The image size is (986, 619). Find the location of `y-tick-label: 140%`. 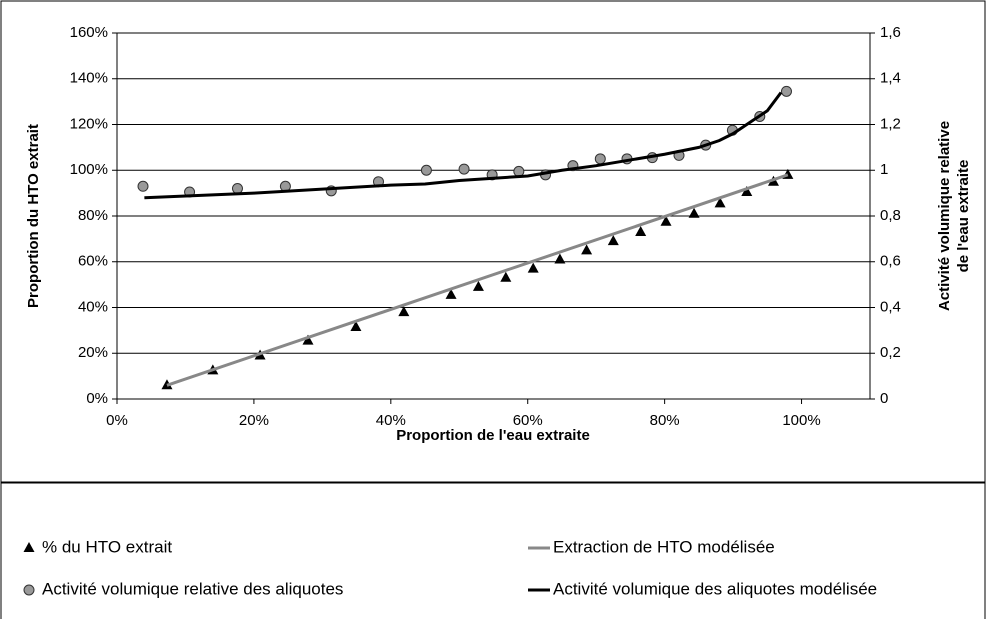

y-tick-label: 140% is located at coordinates (89, 78).